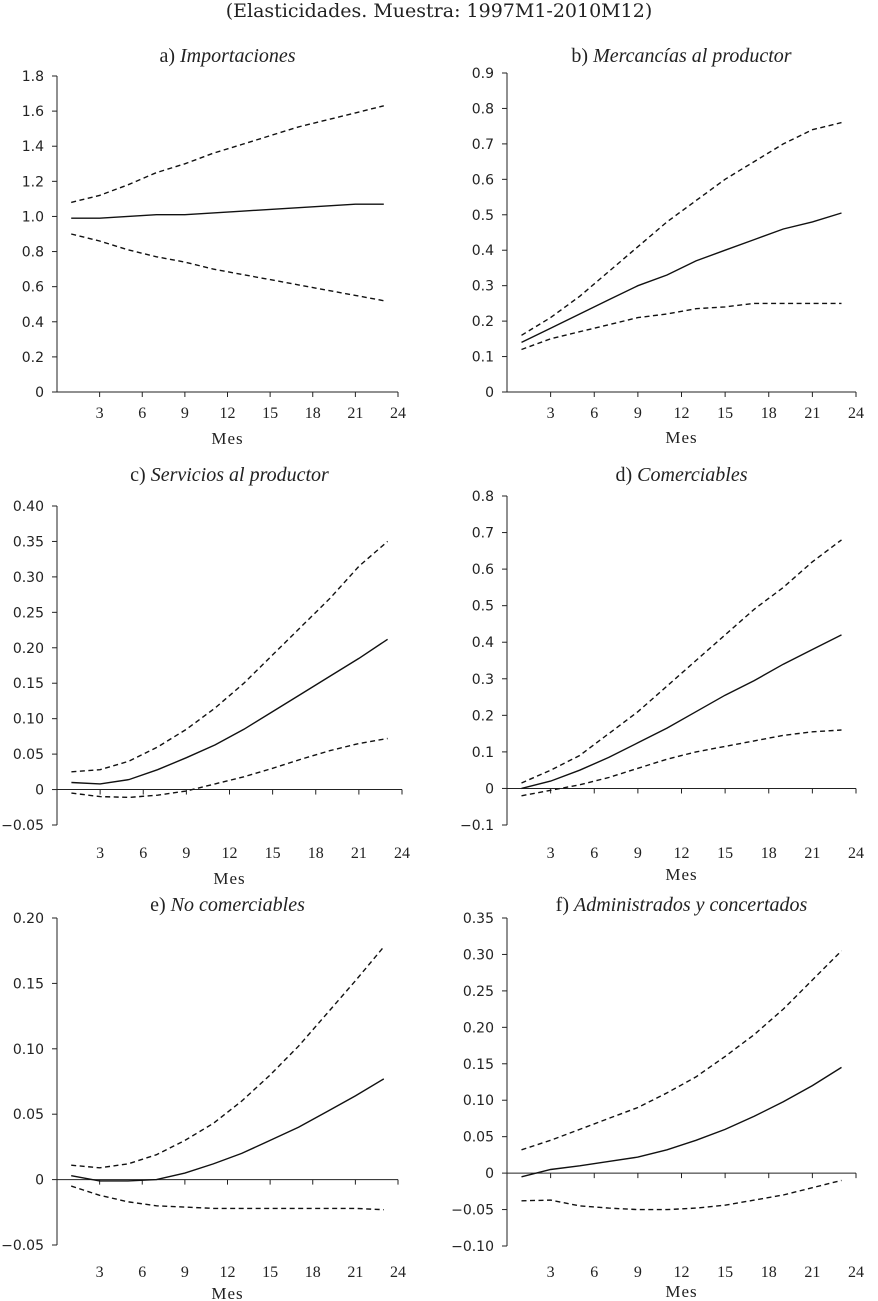  Describe the element at coordinates (28, 507) in the screenshot. I see `y-tick-label: 0.40` at that location.